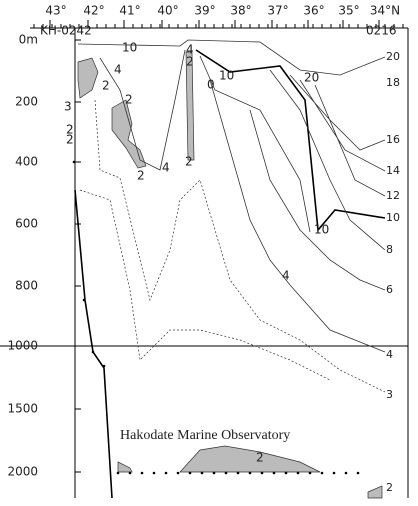 The width and height of the screenshot is (418, 506). What do you see at coordinates (26, 224) in the screenshot?
I see `depth-label: 600` at bounding box center [26, 224].